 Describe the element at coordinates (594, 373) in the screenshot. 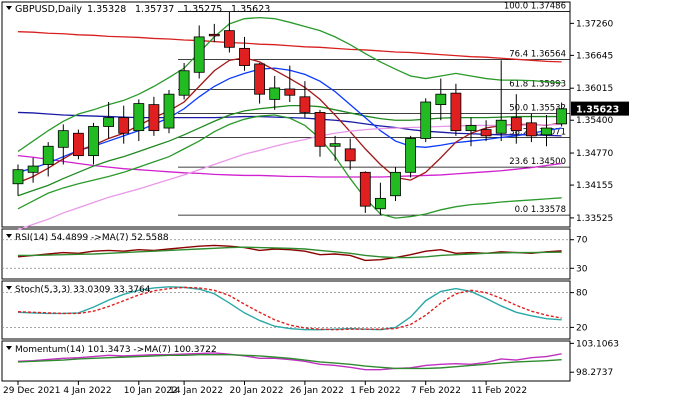

I see `y-tick-label: 98.2737` at that location.